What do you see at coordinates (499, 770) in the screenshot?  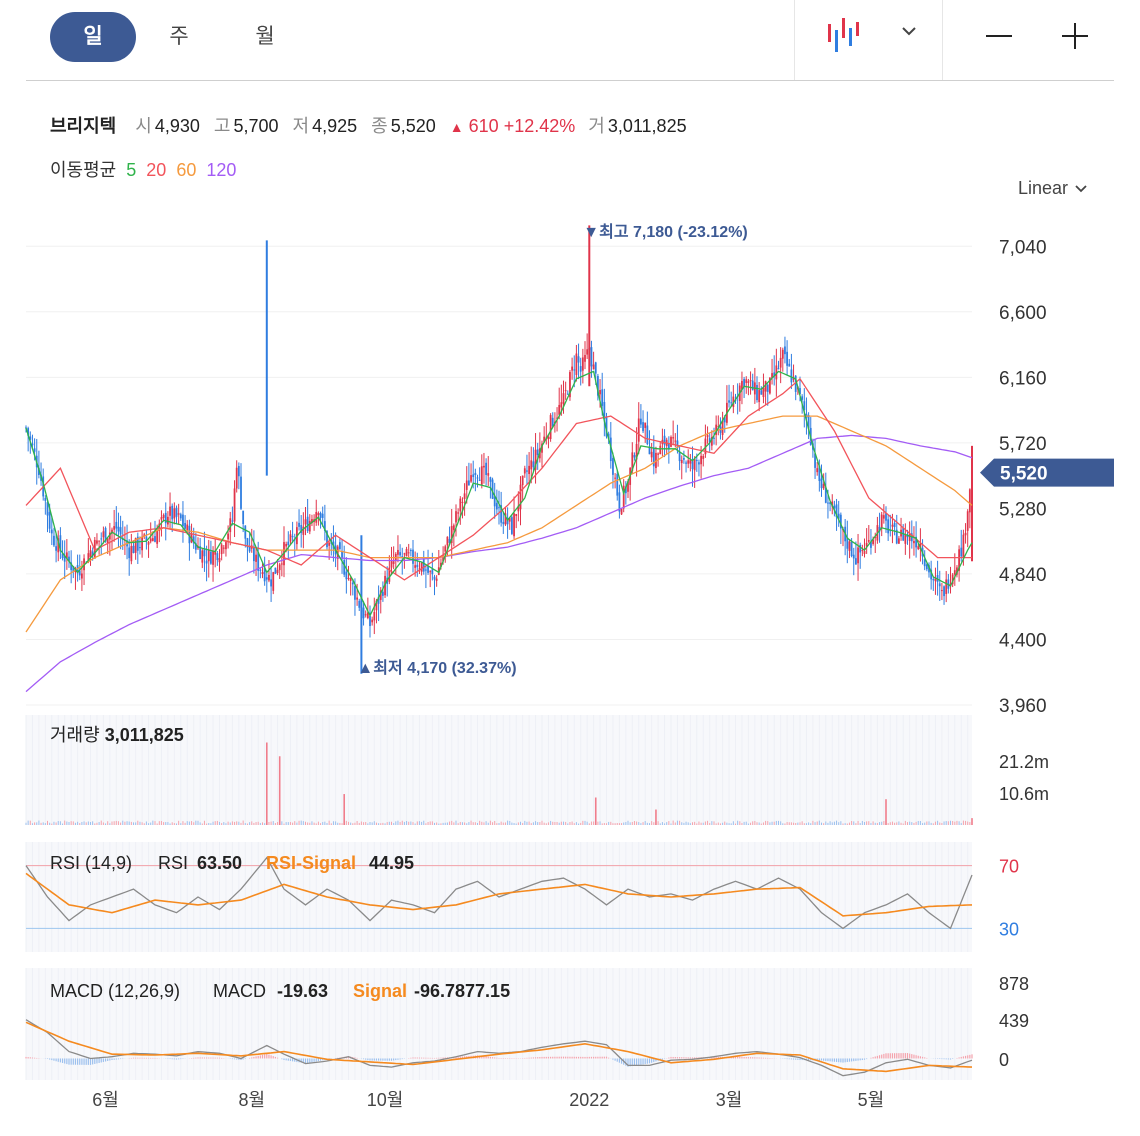 I see `volume-panel-bg` at bounding box center [499, 770].